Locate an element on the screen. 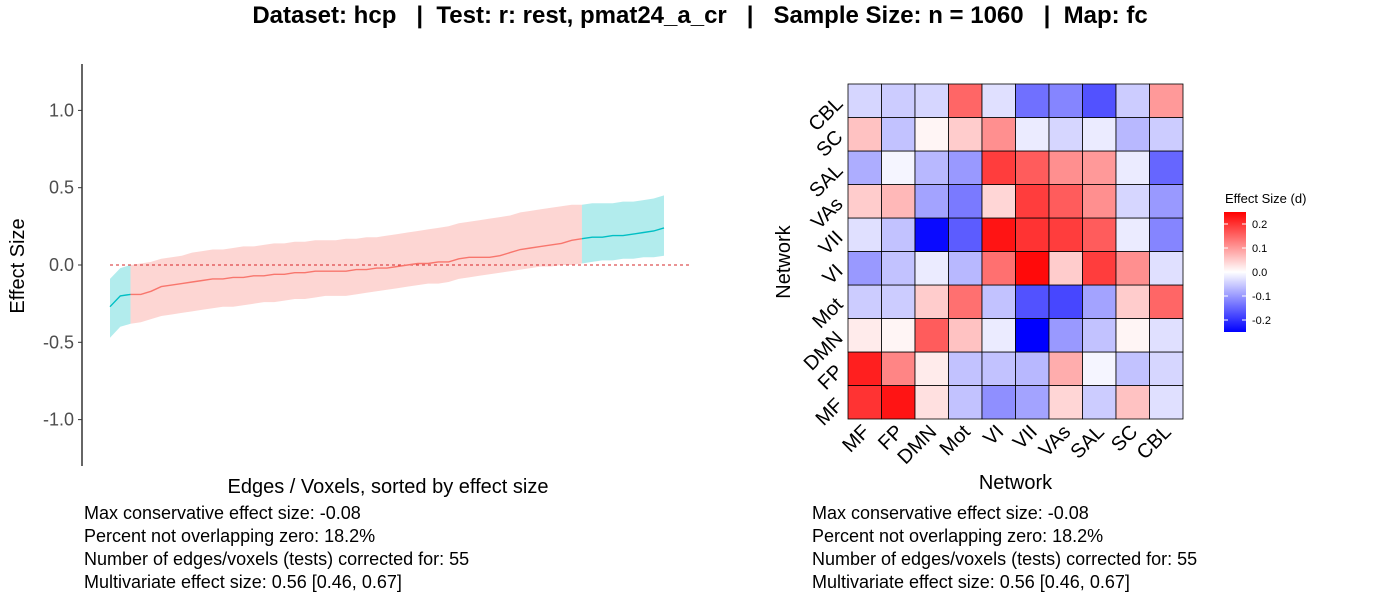  heatmap-x-axis-label: Network is located at coordinates (1016, 483).